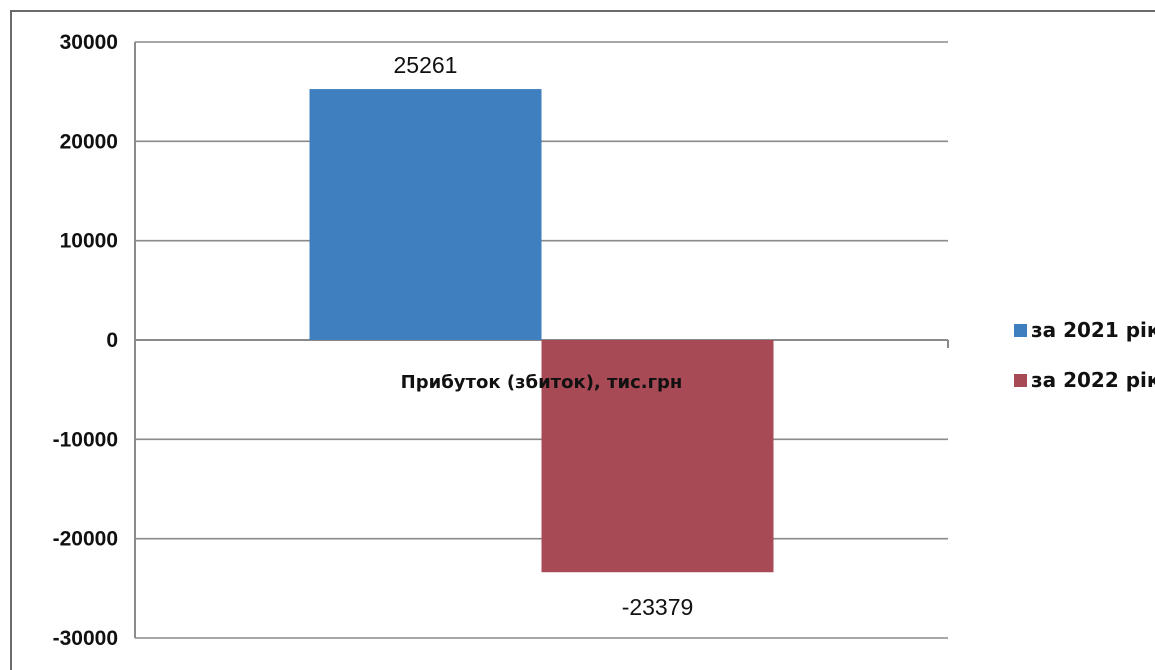 The width and height of the screenshot is (1155, 670). What do you see at coordinates (658, 607) in the screenshot?
I see `data-label: -23379` at bounding box center [658, 607].